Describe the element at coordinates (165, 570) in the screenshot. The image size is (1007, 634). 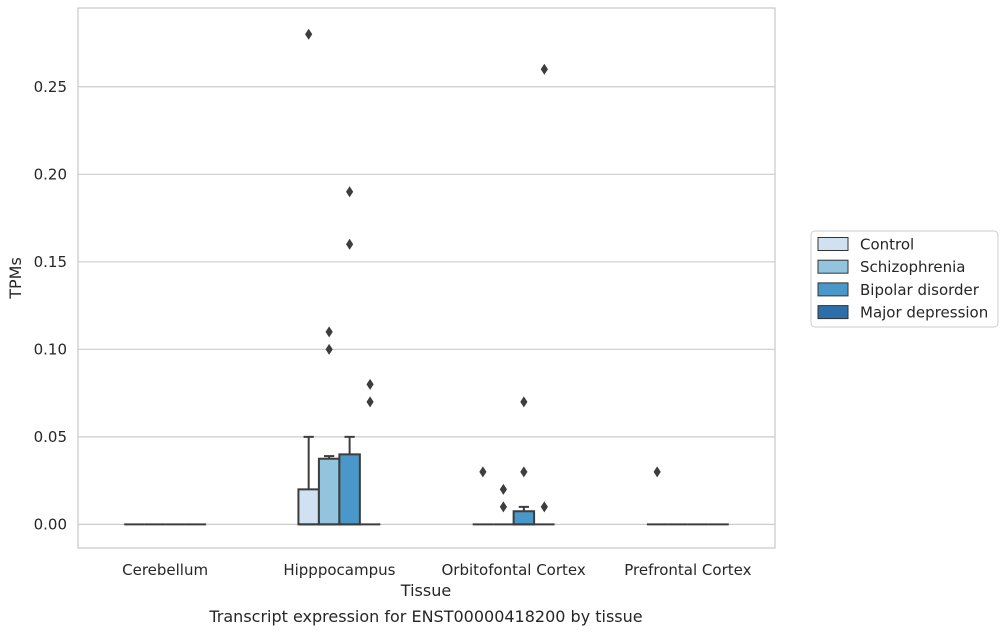
I see `x-tick-label: Cerebellum` at that location.